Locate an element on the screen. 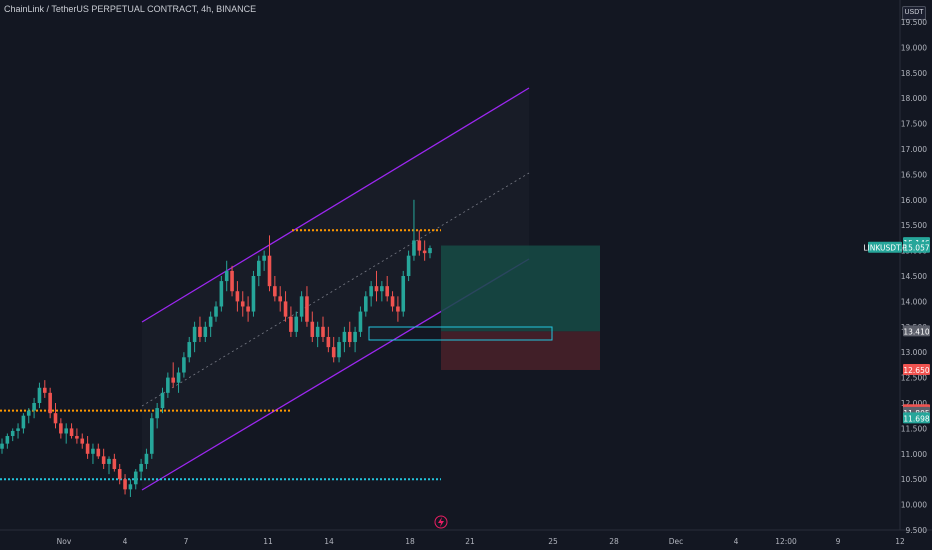 This screenshot has width=932, height=550. y-tick-label: 9.500 is located at coordinates (917, 530).